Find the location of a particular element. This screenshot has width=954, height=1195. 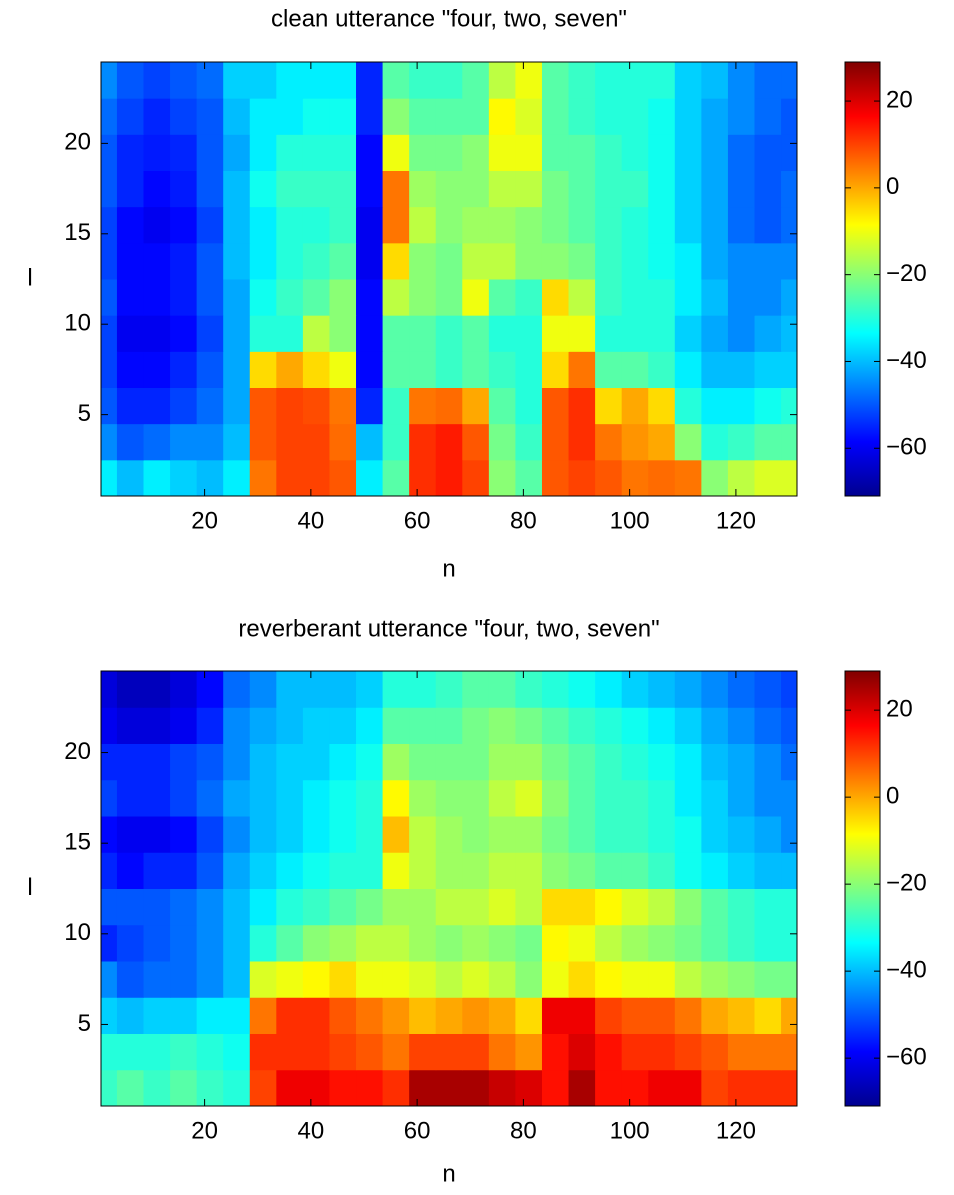

x-tick-label: 80 is located at coordinates (523, 520).